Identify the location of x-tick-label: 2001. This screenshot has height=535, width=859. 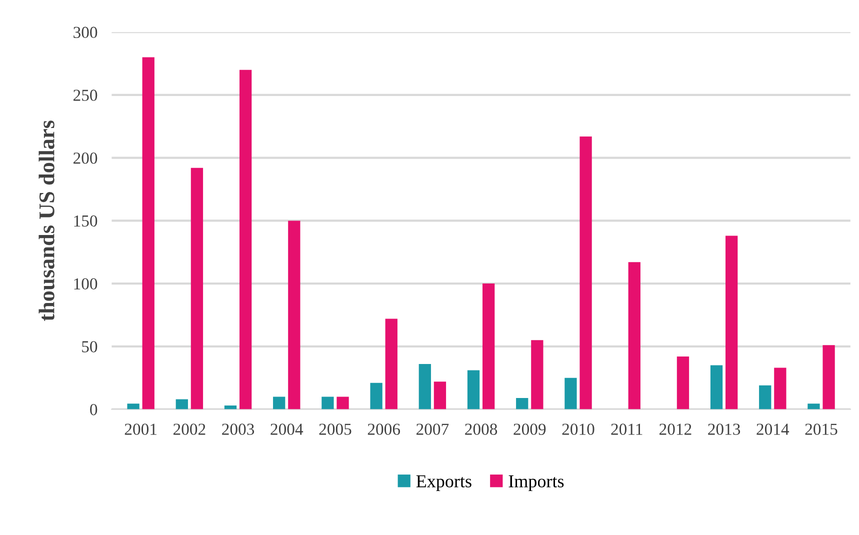
(140, 429).